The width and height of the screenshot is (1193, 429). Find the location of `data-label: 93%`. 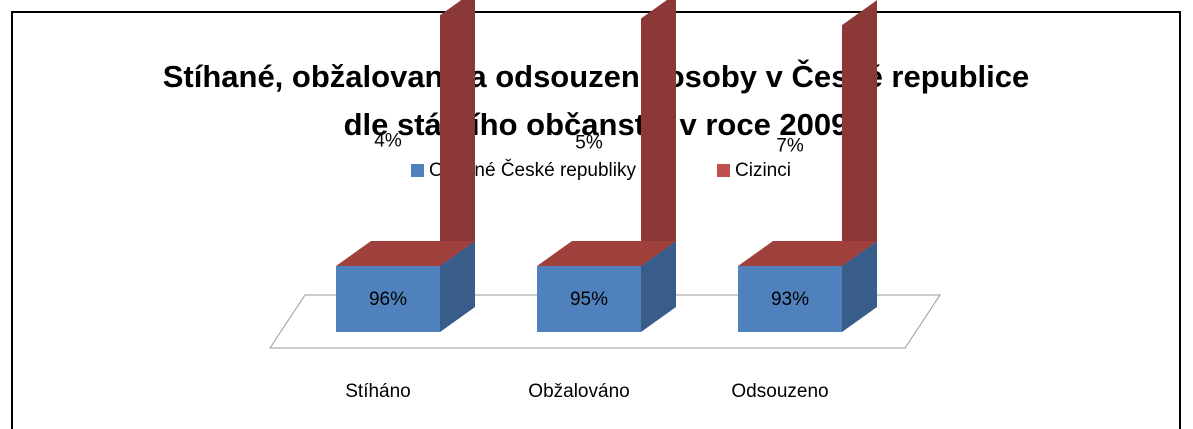

data-label: 93% is located at coordinates (790, 299).